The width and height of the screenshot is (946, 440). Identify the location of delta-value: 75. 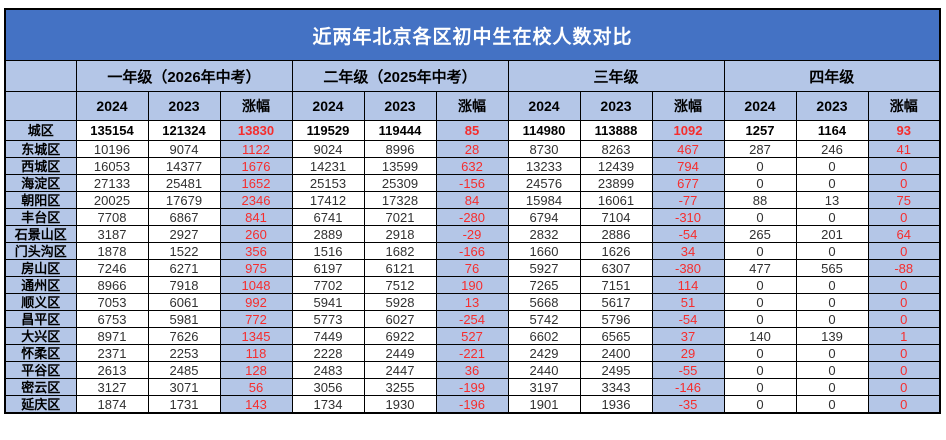
(904, 200).